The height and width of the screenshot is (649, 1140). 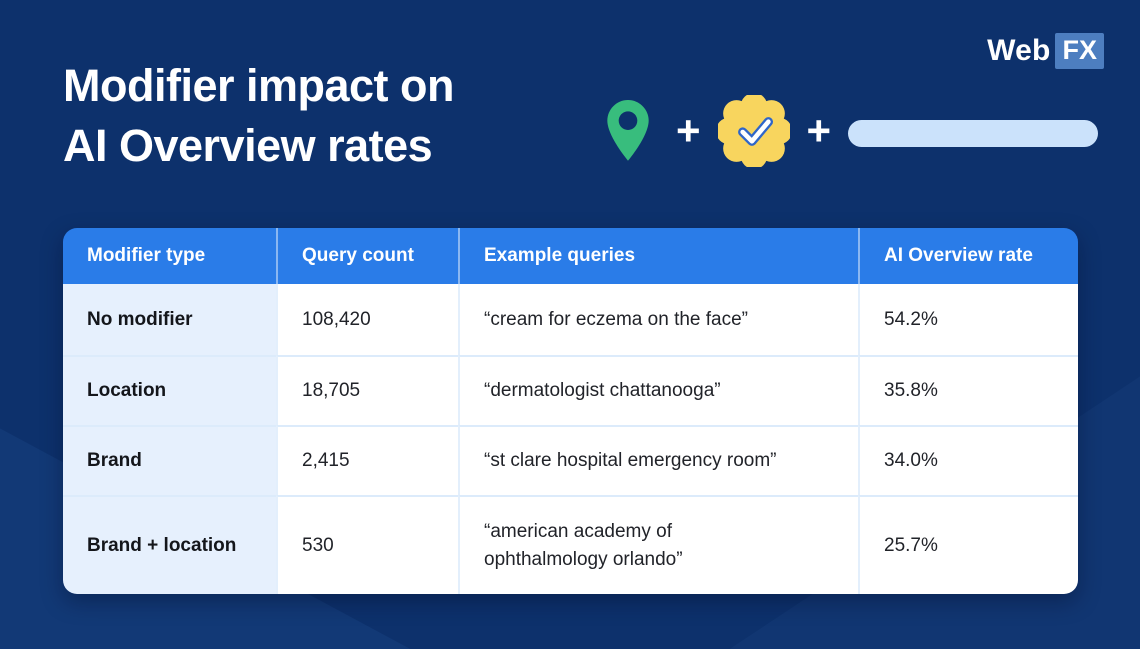 I want to click on cell-example-query: “dermatologist chattanooga”, so click(x=658, y=390).